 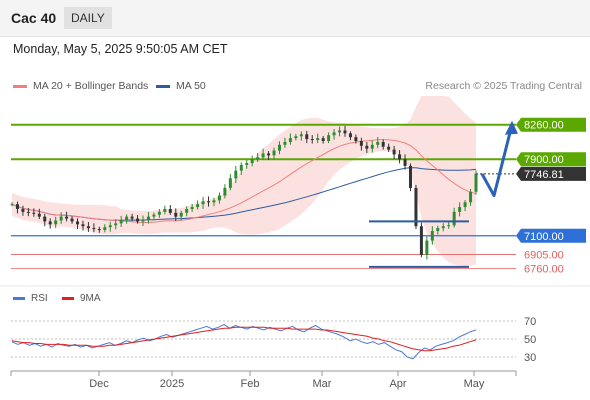 I want to click on last-price-tag: 7746.81, so click(x=551, y=173).